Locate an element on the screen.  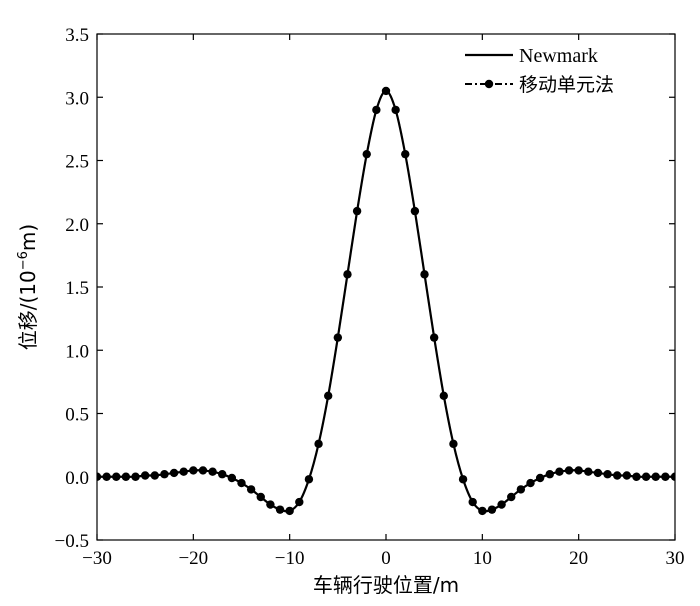
x-tick-label: 10 is located at coordinates (482, 558).